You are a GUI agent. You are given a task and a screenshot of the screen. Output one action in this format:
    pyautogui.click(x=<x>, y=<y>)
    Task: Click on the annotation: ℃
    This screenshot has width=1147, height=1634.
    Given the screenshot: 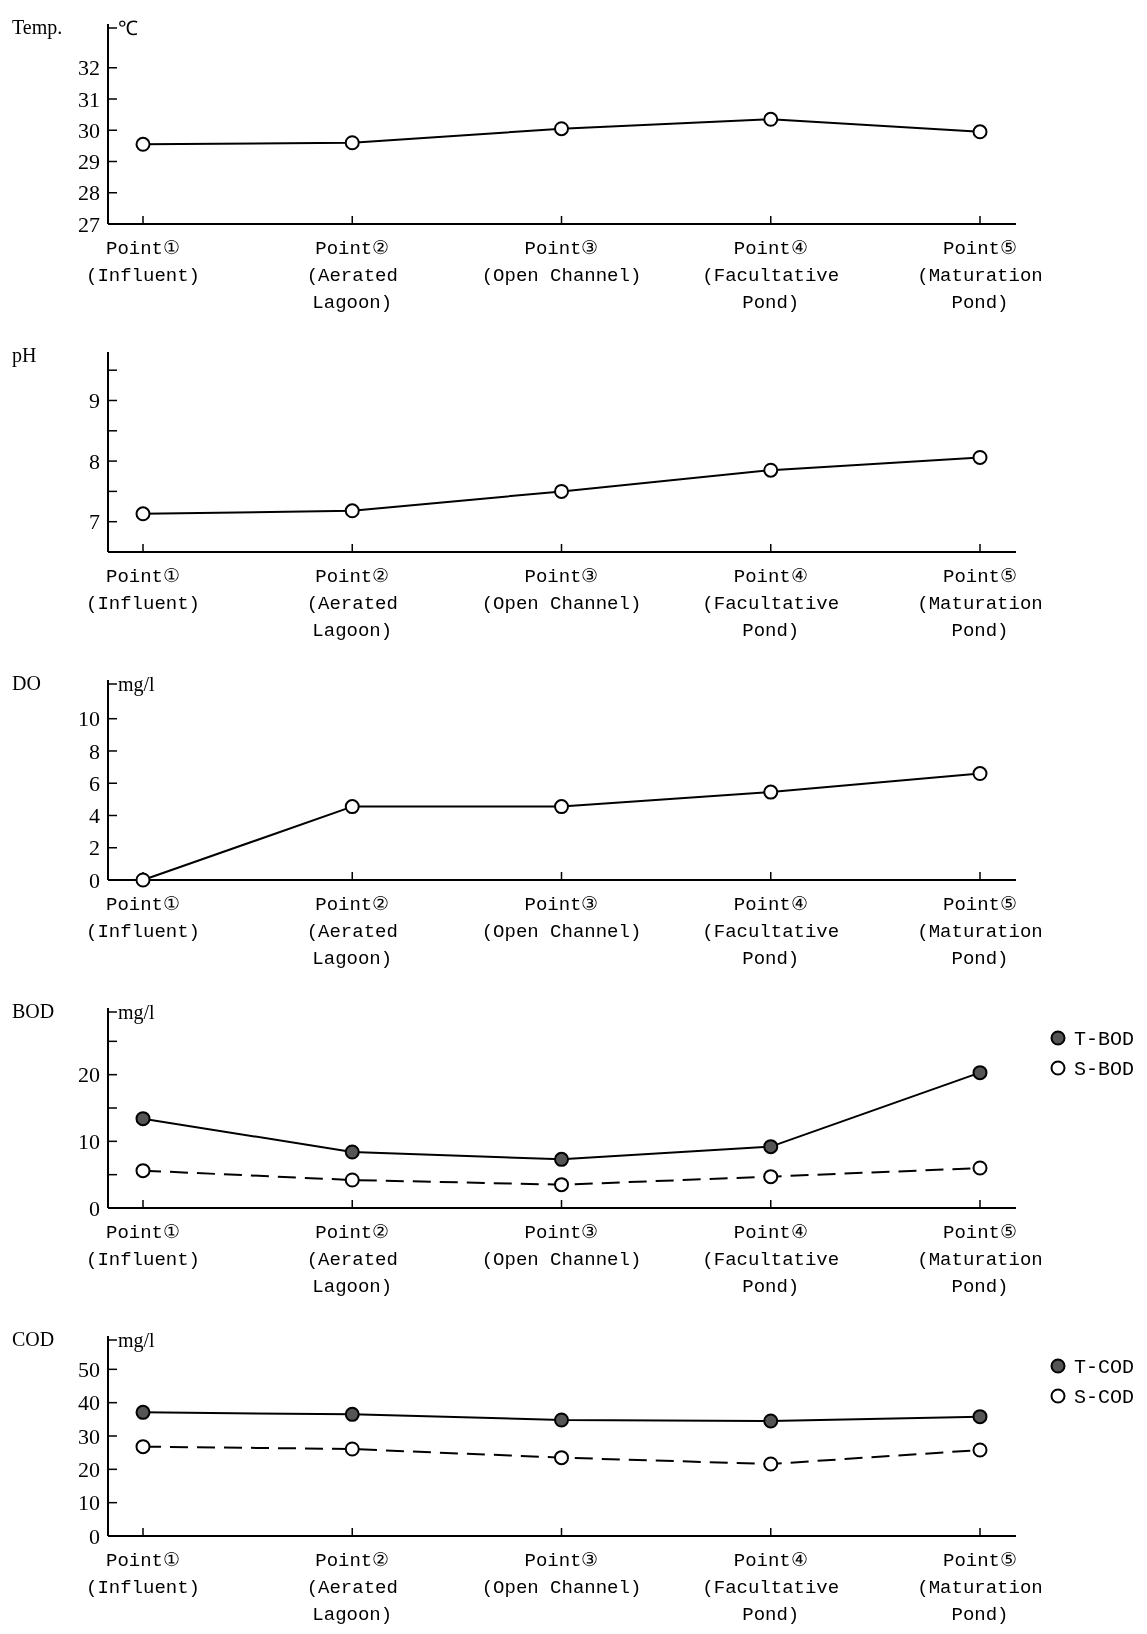 What is the action you would take?
    pyautogui.click(x=128, y=28)
    